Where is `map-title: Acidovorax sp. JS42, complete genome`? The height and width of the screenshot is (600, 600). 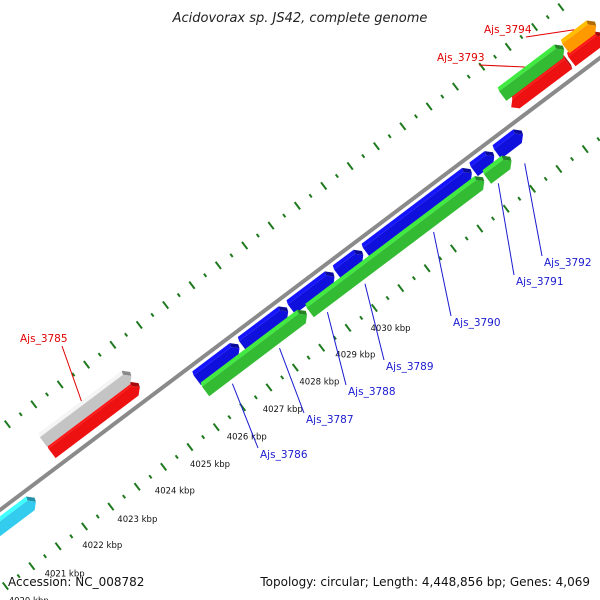 map-title: Acidovorax sp. JS42, complete genome is located at coordinates (300, 18).